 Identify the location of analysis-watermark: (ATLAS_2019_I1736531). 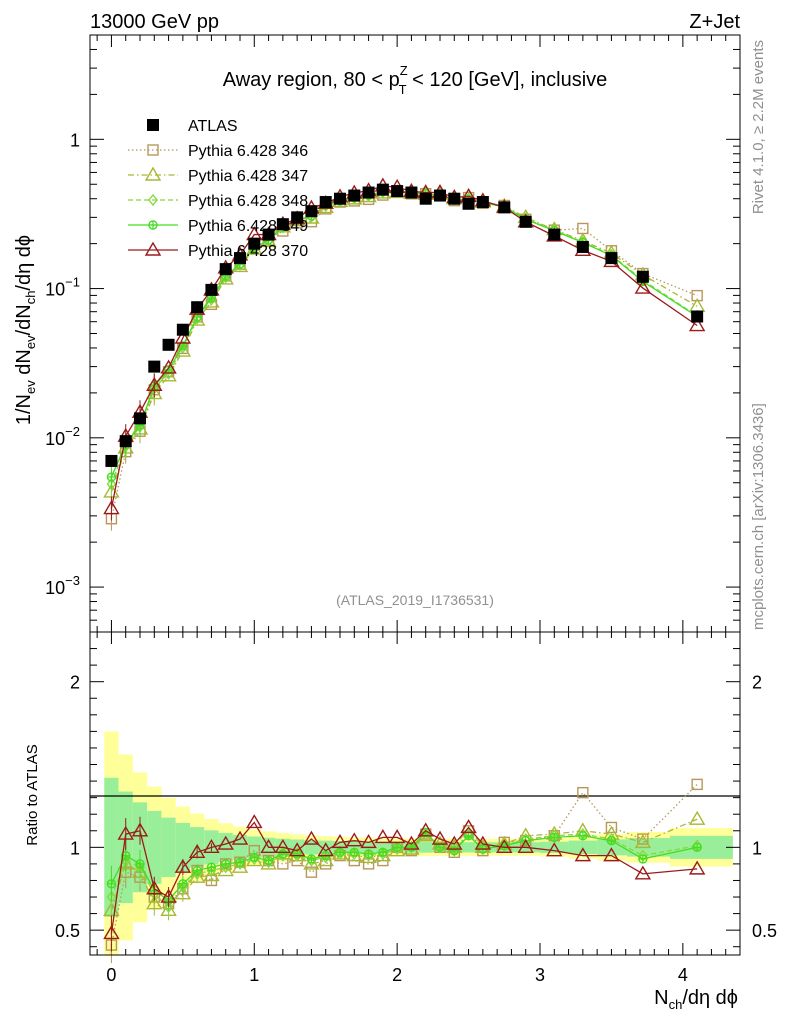
(415, 600).